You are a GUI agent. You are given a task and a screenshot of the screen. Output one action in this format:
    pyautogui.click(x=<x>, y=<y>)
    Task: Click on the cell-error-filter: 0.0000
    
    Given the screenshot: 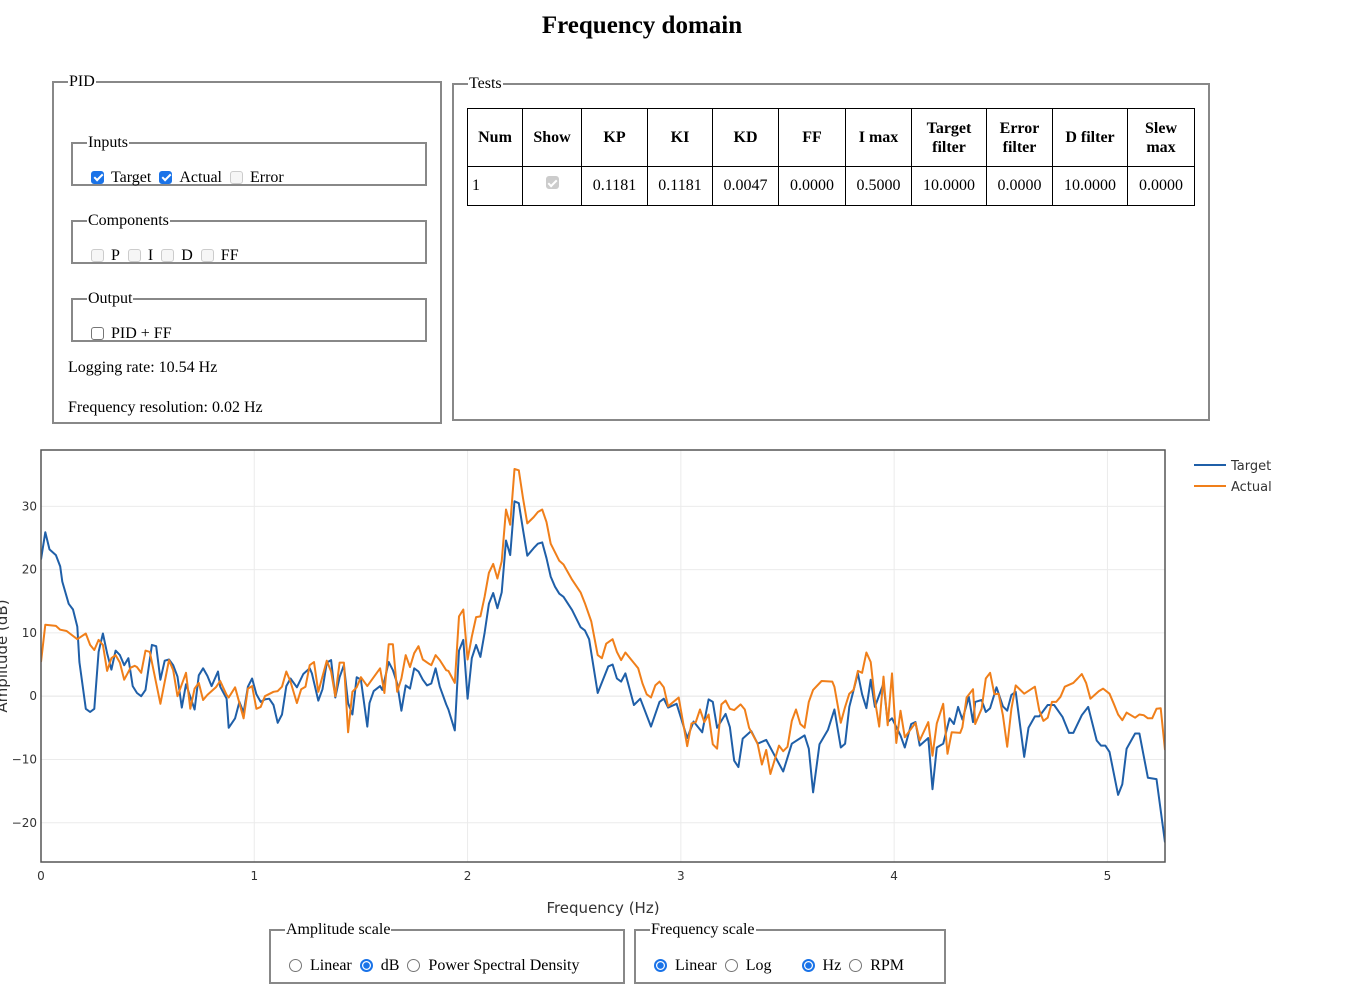 What is the action you would take?
    pyautogui.click(x=1019, y=186)
    